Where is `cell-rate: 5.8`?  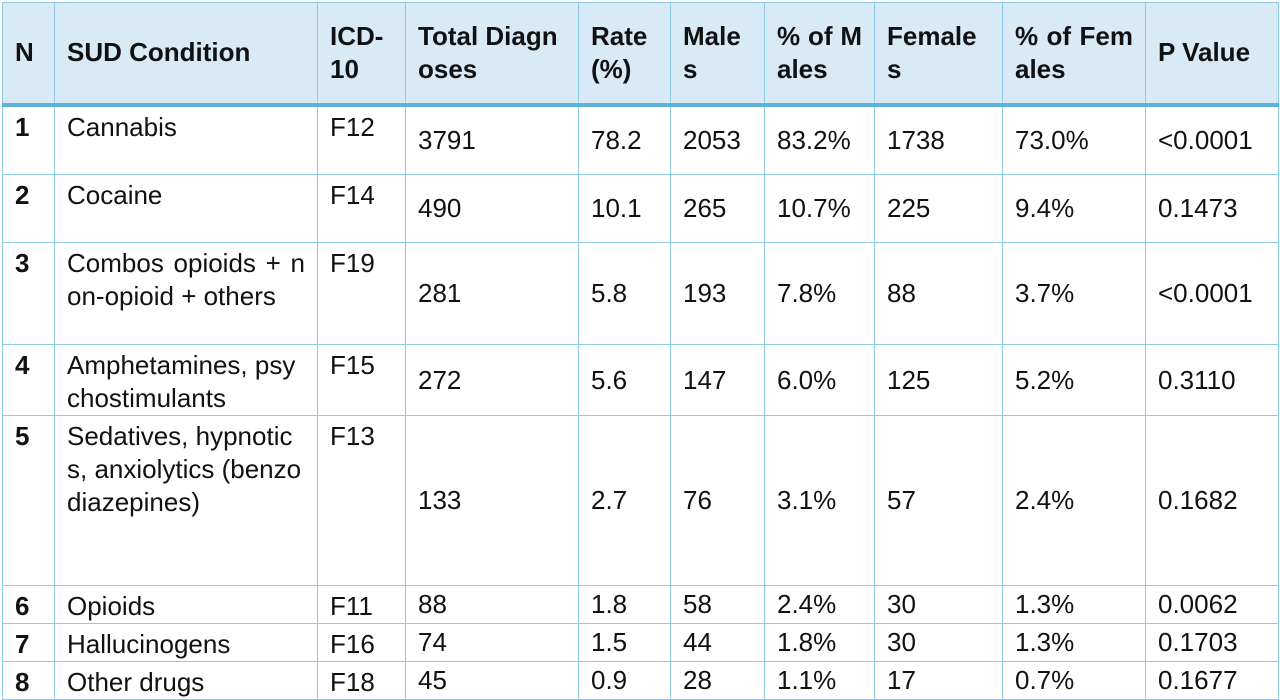 cell-rate: 5.8 is located at coordinates (624, 293).